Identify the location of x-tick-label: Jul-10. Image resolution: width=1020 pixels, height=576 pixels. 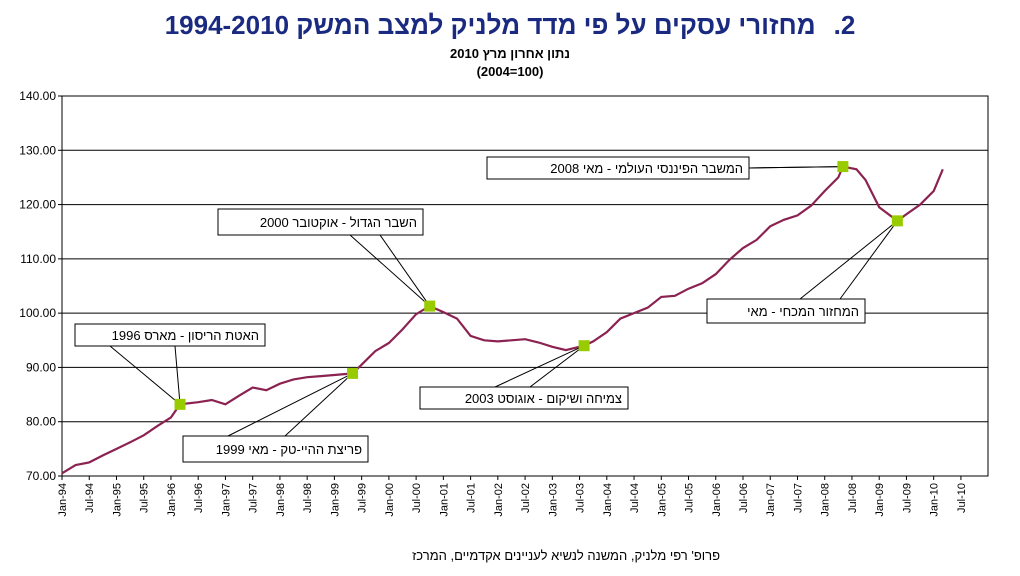
(962, 498).